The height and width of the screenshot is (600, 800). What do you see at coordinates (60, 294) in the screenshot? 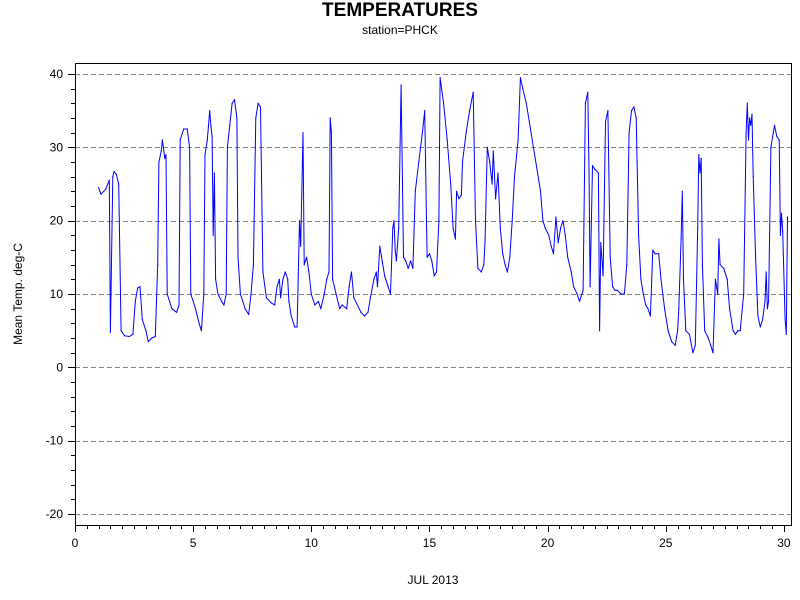
I see `y-axis: -20 -10 0 10 20 30 40` at bounding box center [60, 294].